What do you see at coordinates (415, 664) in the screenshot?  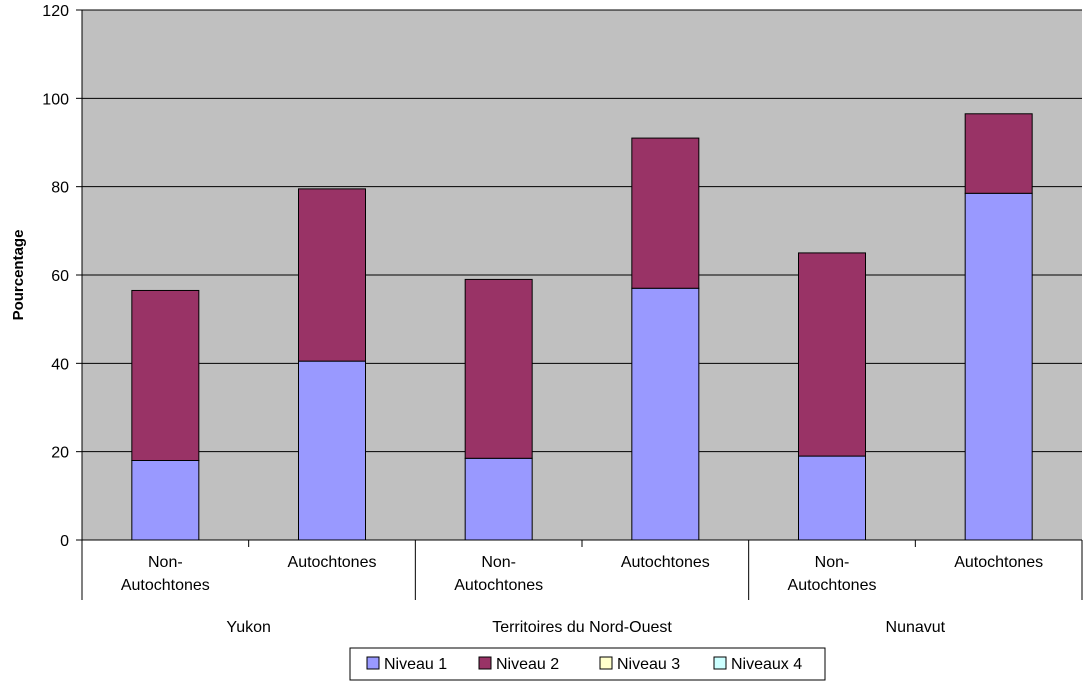 I see `legend-label: Niveau 1` at bounding box center [415, 664].